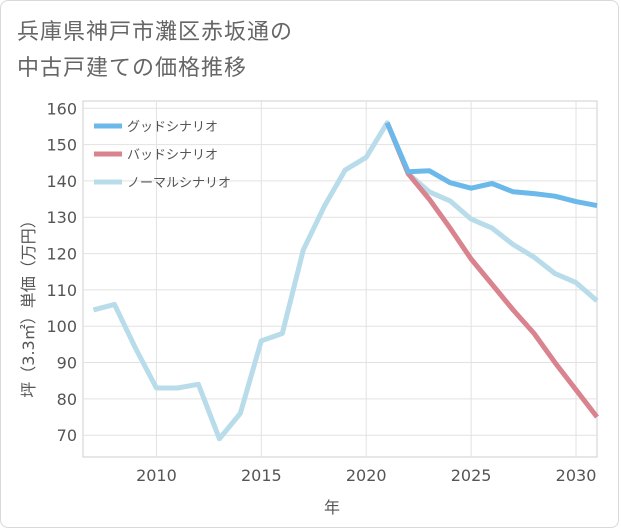  Describe the element at coordinates (471, 475) in the screenshot. I see `x-tick-label: 2025` at that location.